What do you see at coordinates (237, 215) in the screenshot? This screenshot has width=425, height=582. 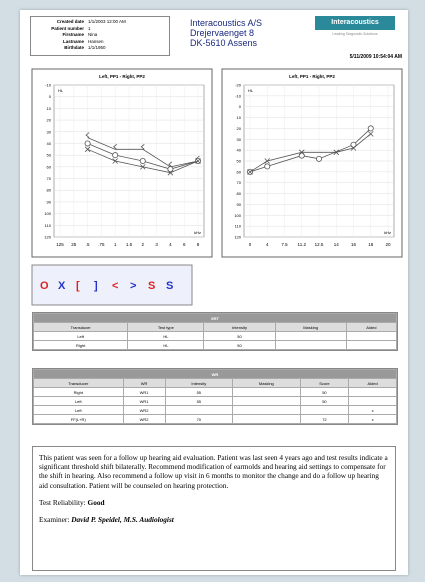 I see `y-tick-label: 100` at bounding box center [237, 215].